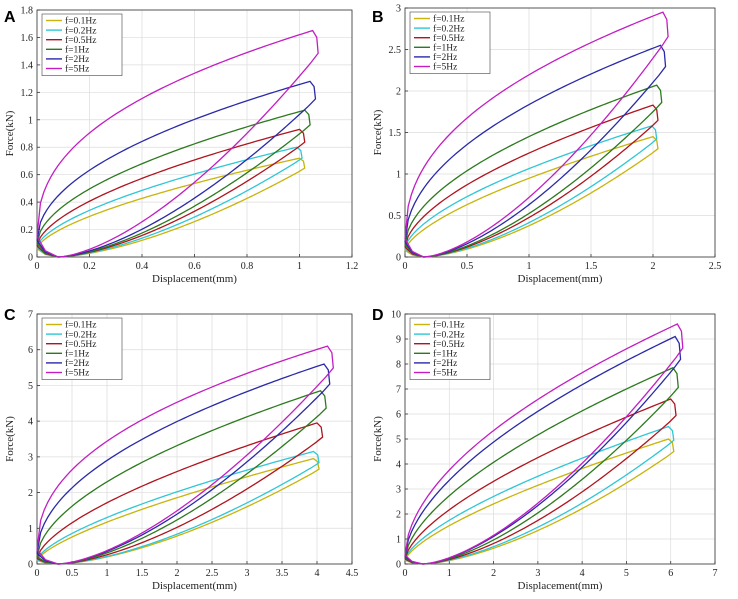 Image resolution: width=738 pixels, height=599 pixels. What do you see at coordinates (27, 203) in the screenshot?
I see `y-tick-label: 0.4` at bounding box center [27, 203].